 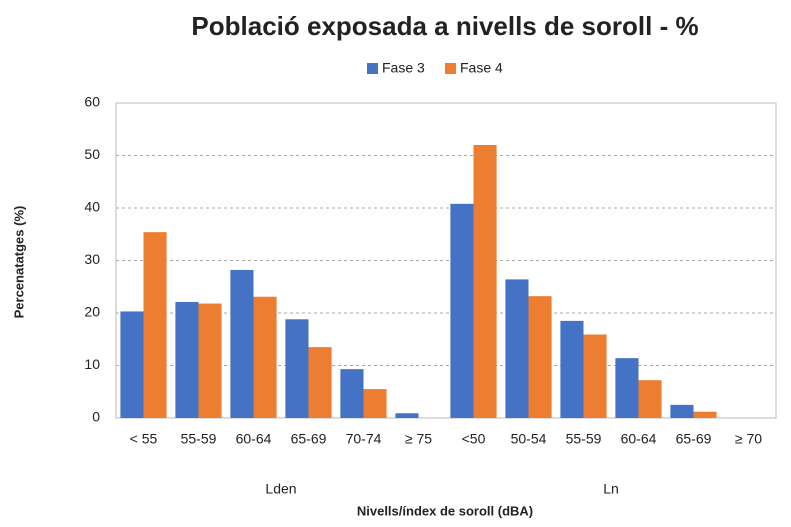 I want to click on group-label: Ln, so click(x=611, y=489).